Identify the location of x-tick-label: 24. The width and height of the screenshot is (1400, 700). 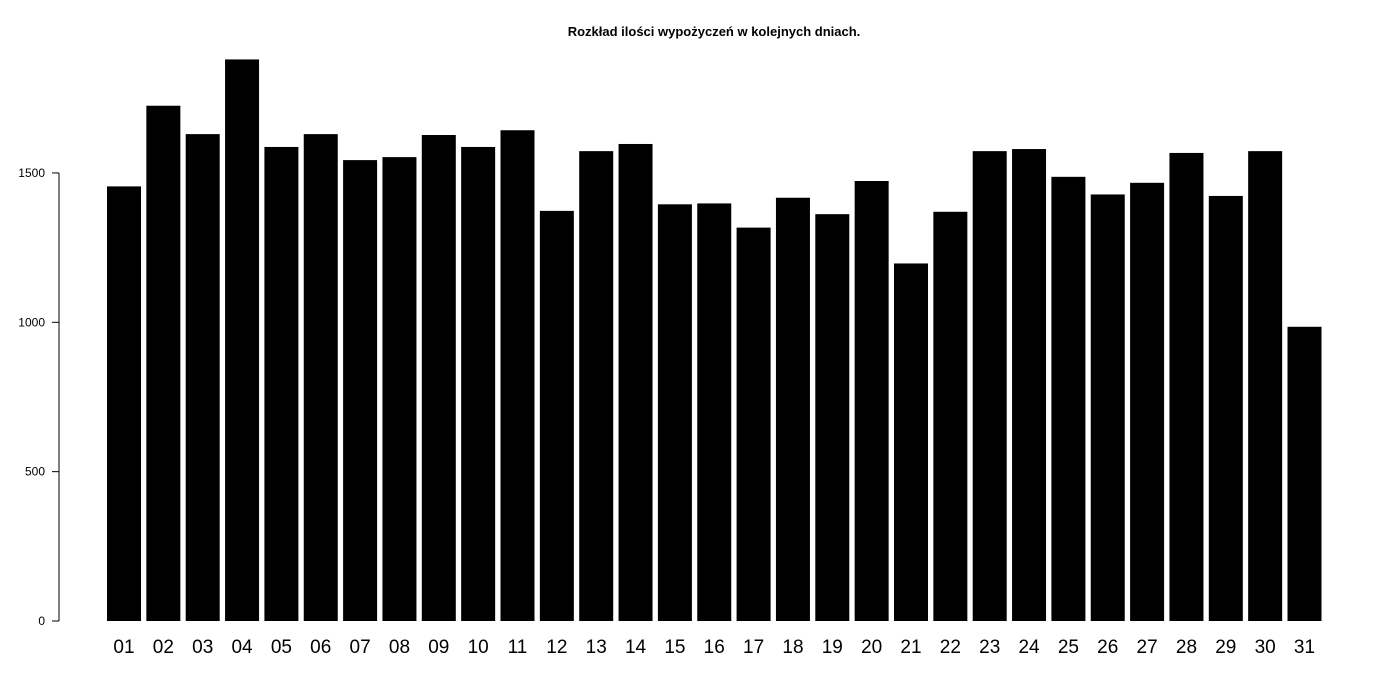
(1029, 647).